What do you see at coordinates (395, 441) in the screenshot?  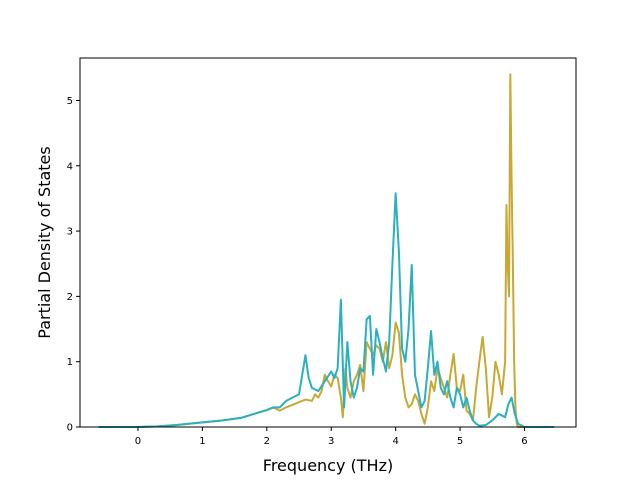 I see `x-tick-label: 4` at bounding box center [395, 441].